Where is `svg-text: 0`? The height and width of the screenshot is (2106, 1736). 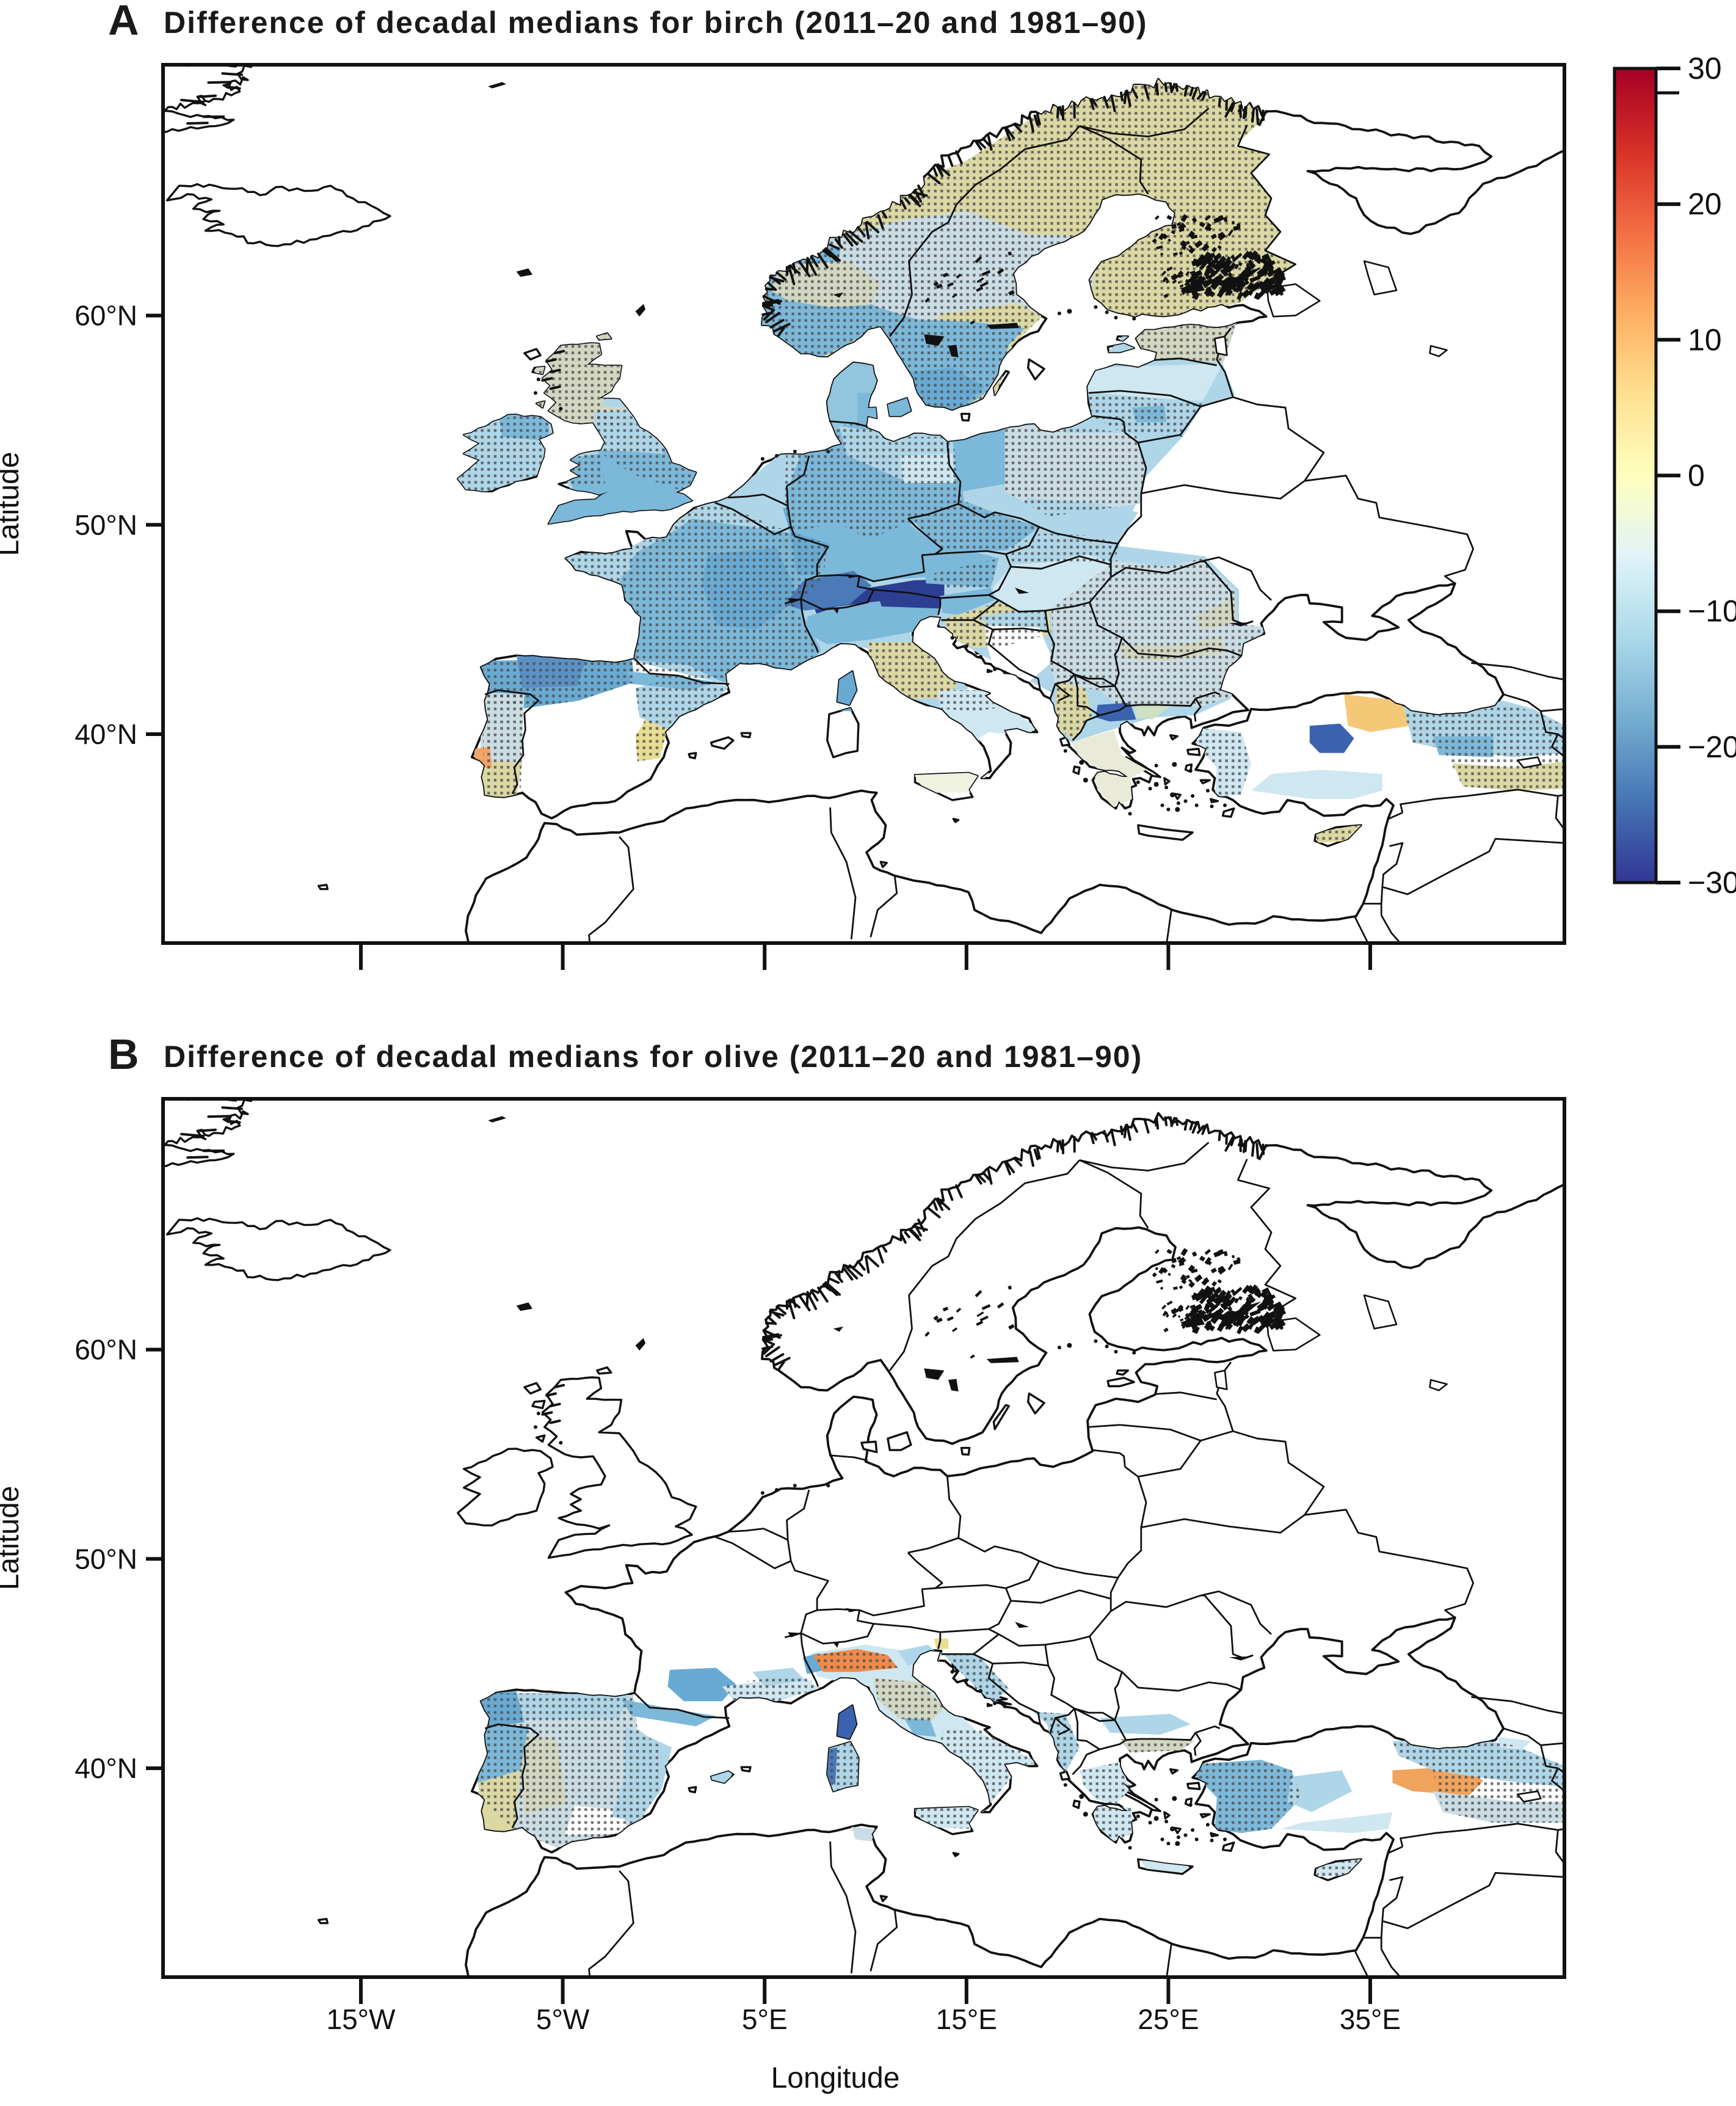
svg-text: 0 is located at coordinates (1697, 476).